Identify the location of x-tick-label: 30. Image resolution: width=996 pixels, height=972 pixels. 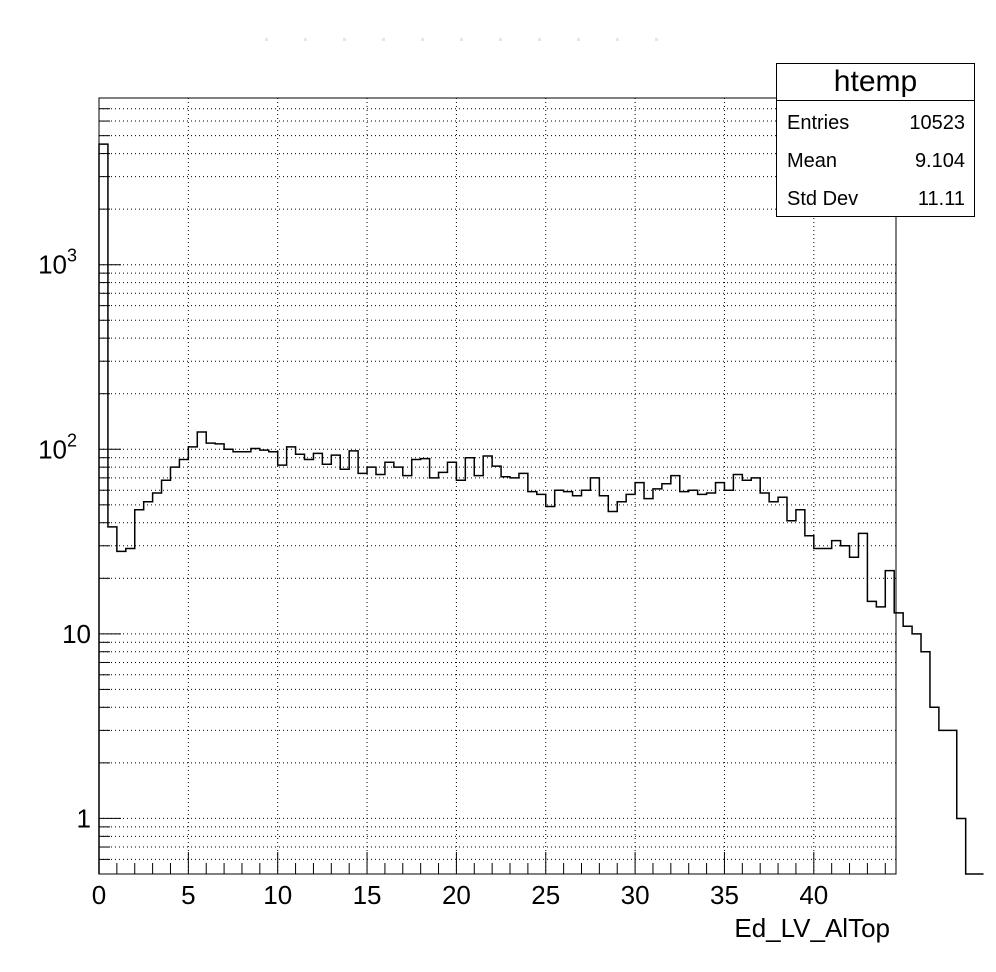
(635, 895).